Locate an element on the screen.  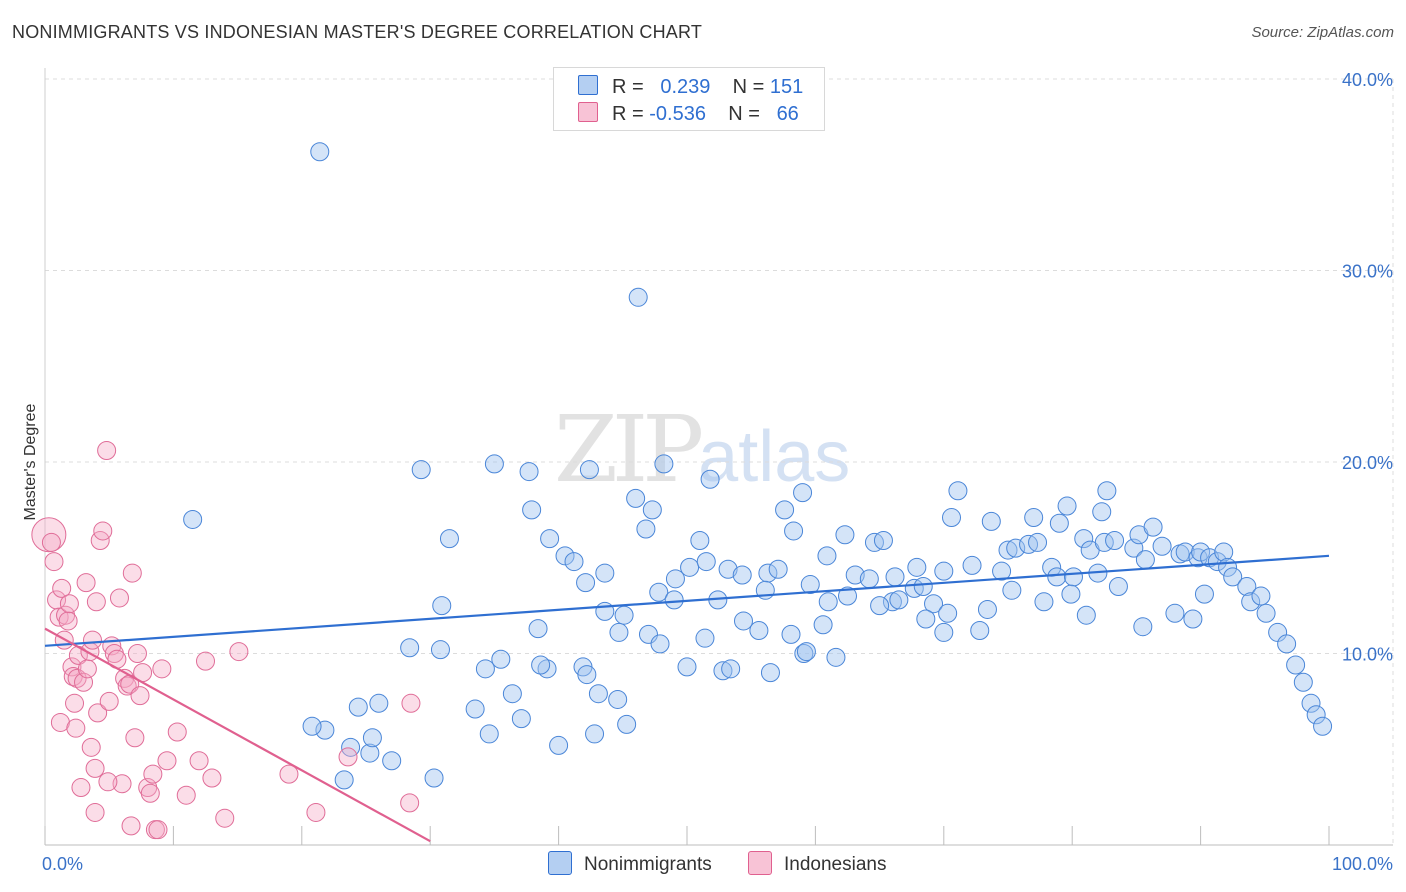
legend-swatch-pink is located at coordinates (588, 112).